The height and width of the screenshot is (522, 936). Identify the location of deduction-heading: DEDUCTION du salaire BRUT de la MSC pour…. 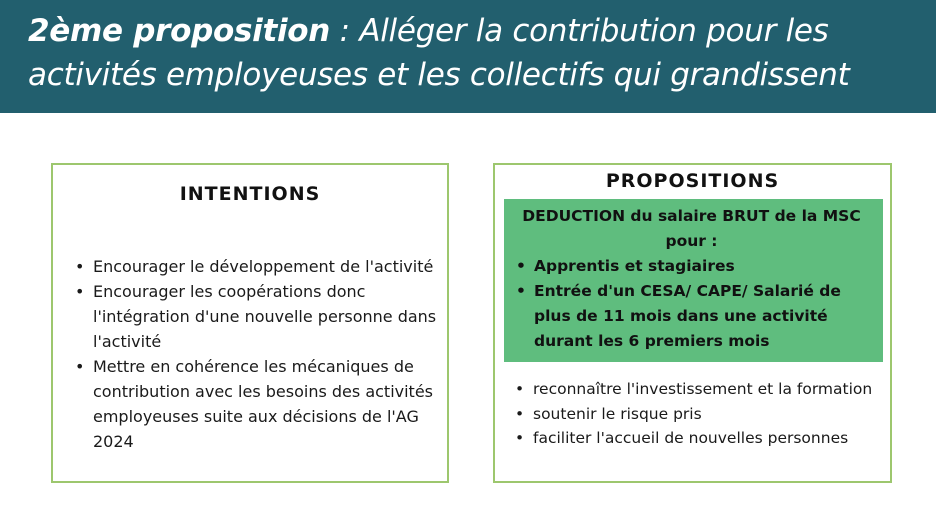
(691, 228).